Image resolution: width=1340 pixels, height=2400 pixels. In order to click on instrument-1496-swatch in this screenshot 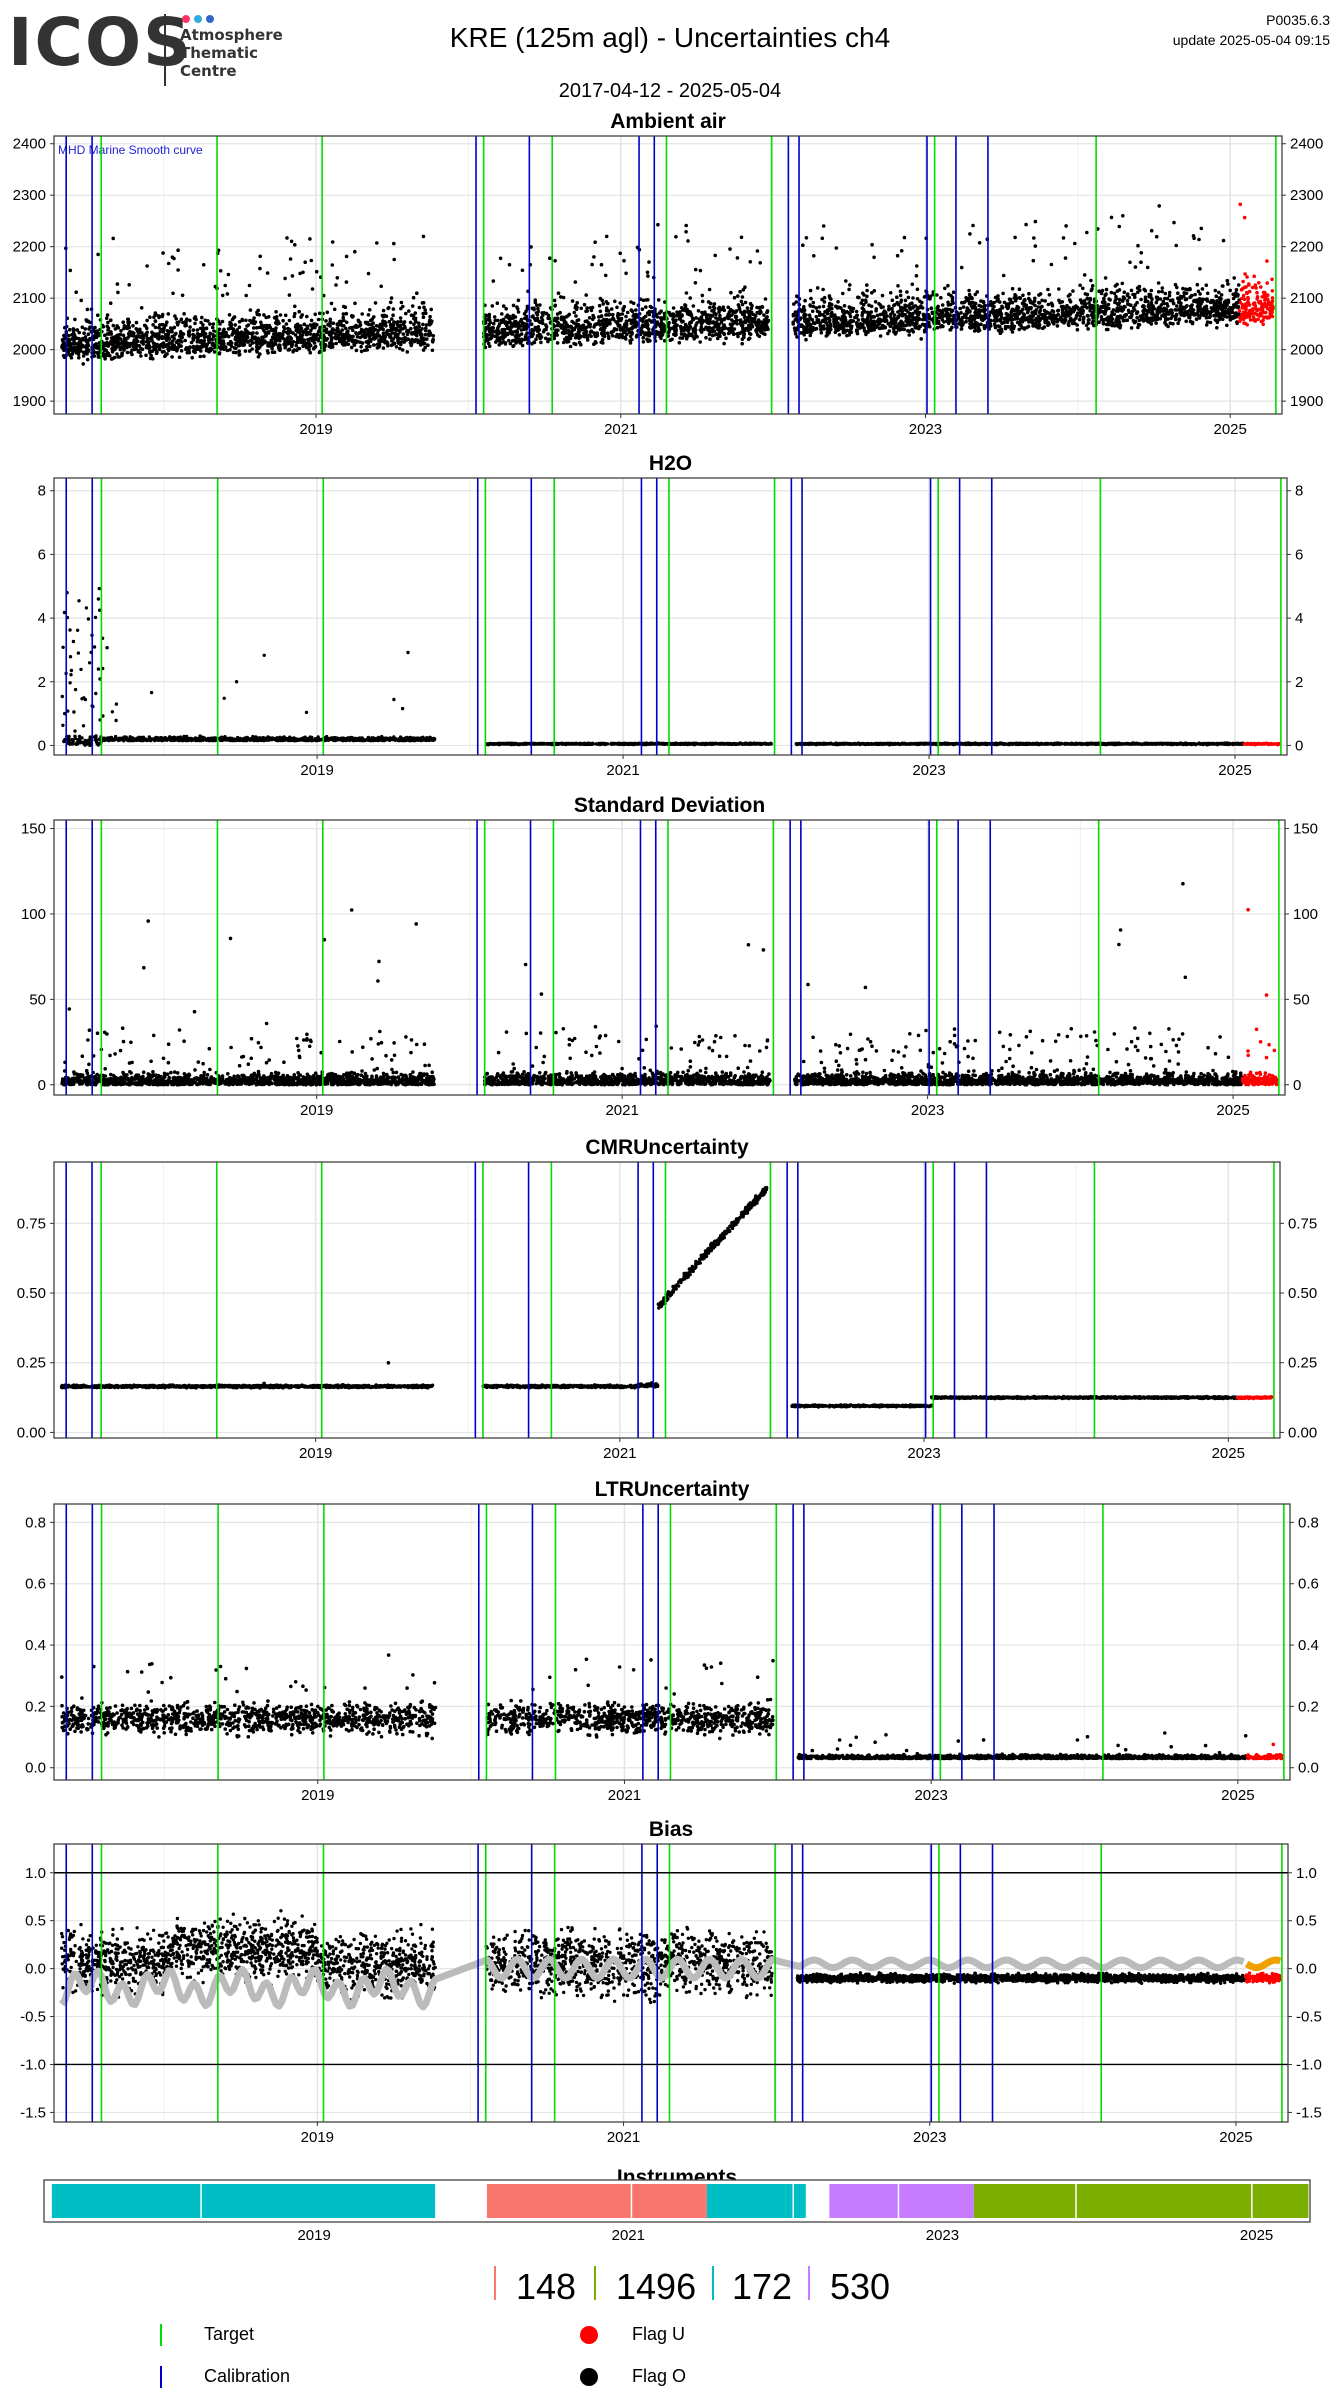, I will do `click(595, 2283)`.